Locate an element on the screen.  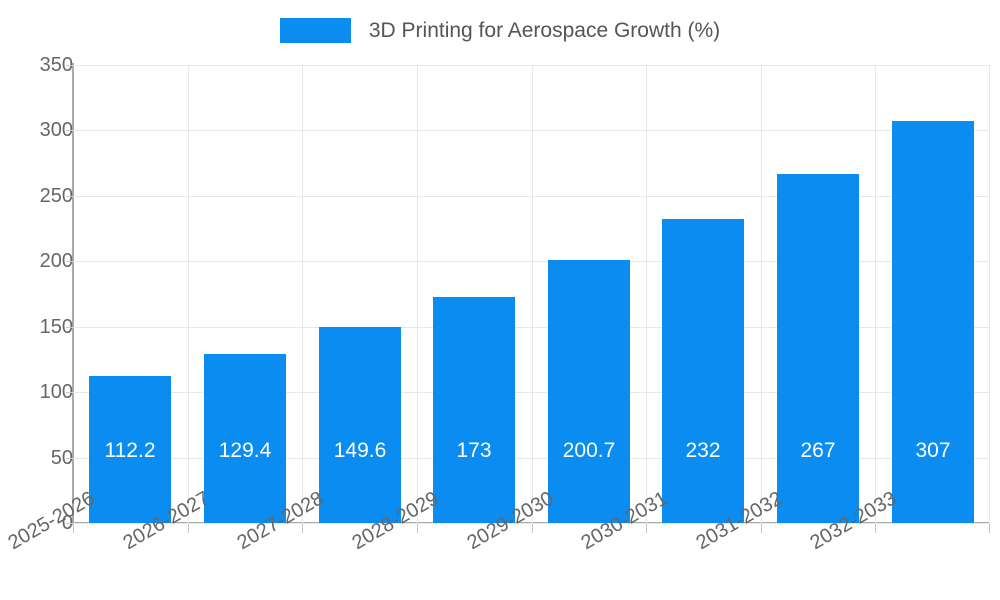
bar: 112.2 is located at coordinates (130, 449).